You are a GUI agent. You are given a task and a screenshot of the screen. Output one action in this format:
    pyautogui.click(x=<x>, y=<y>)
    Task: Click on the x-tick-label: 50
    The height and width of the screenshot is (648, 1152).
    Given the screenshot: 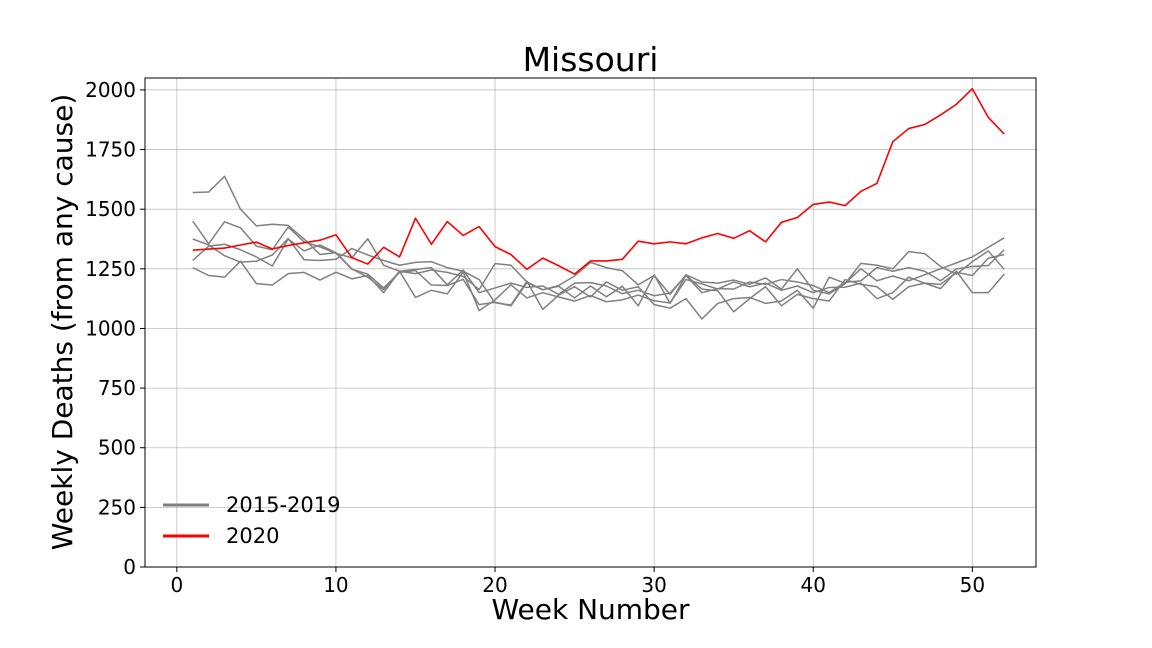 What is the action you would take?
    pyautogui.click(x=972, y=585)
    